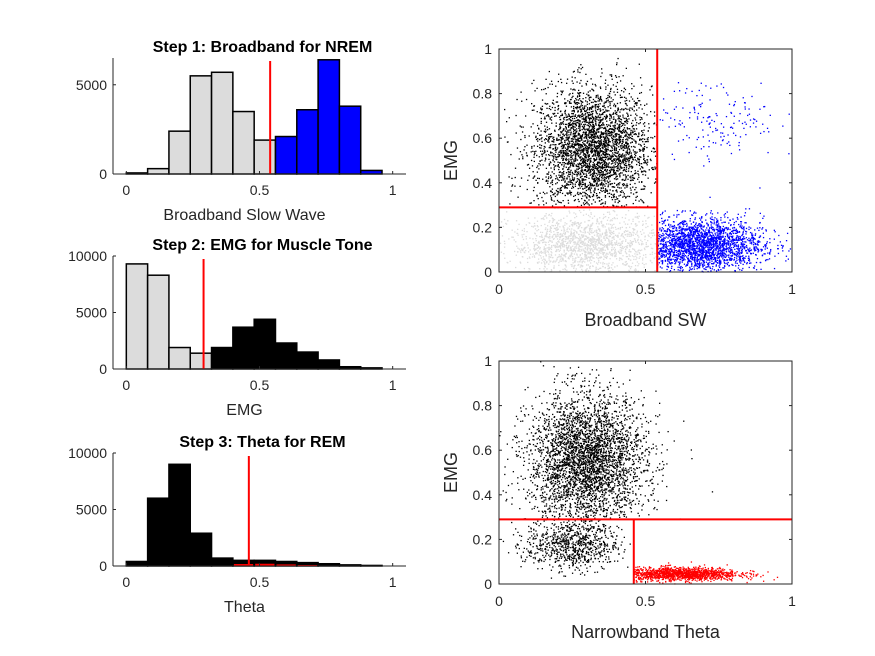  Describe the element at coordinates (158, 171) in the screenshot. I see `histogram-bar` at that location.